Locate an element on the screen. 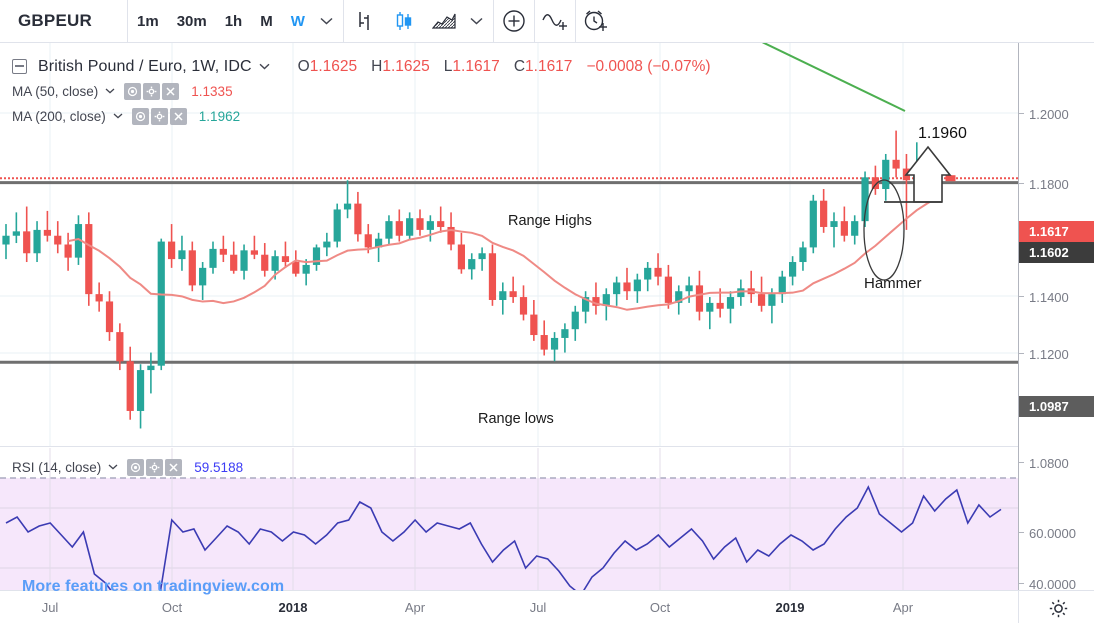  time-axis: Jul Oct 2018 Apr Jul Oct 2019 Apr is located at coordinates (547, 606).